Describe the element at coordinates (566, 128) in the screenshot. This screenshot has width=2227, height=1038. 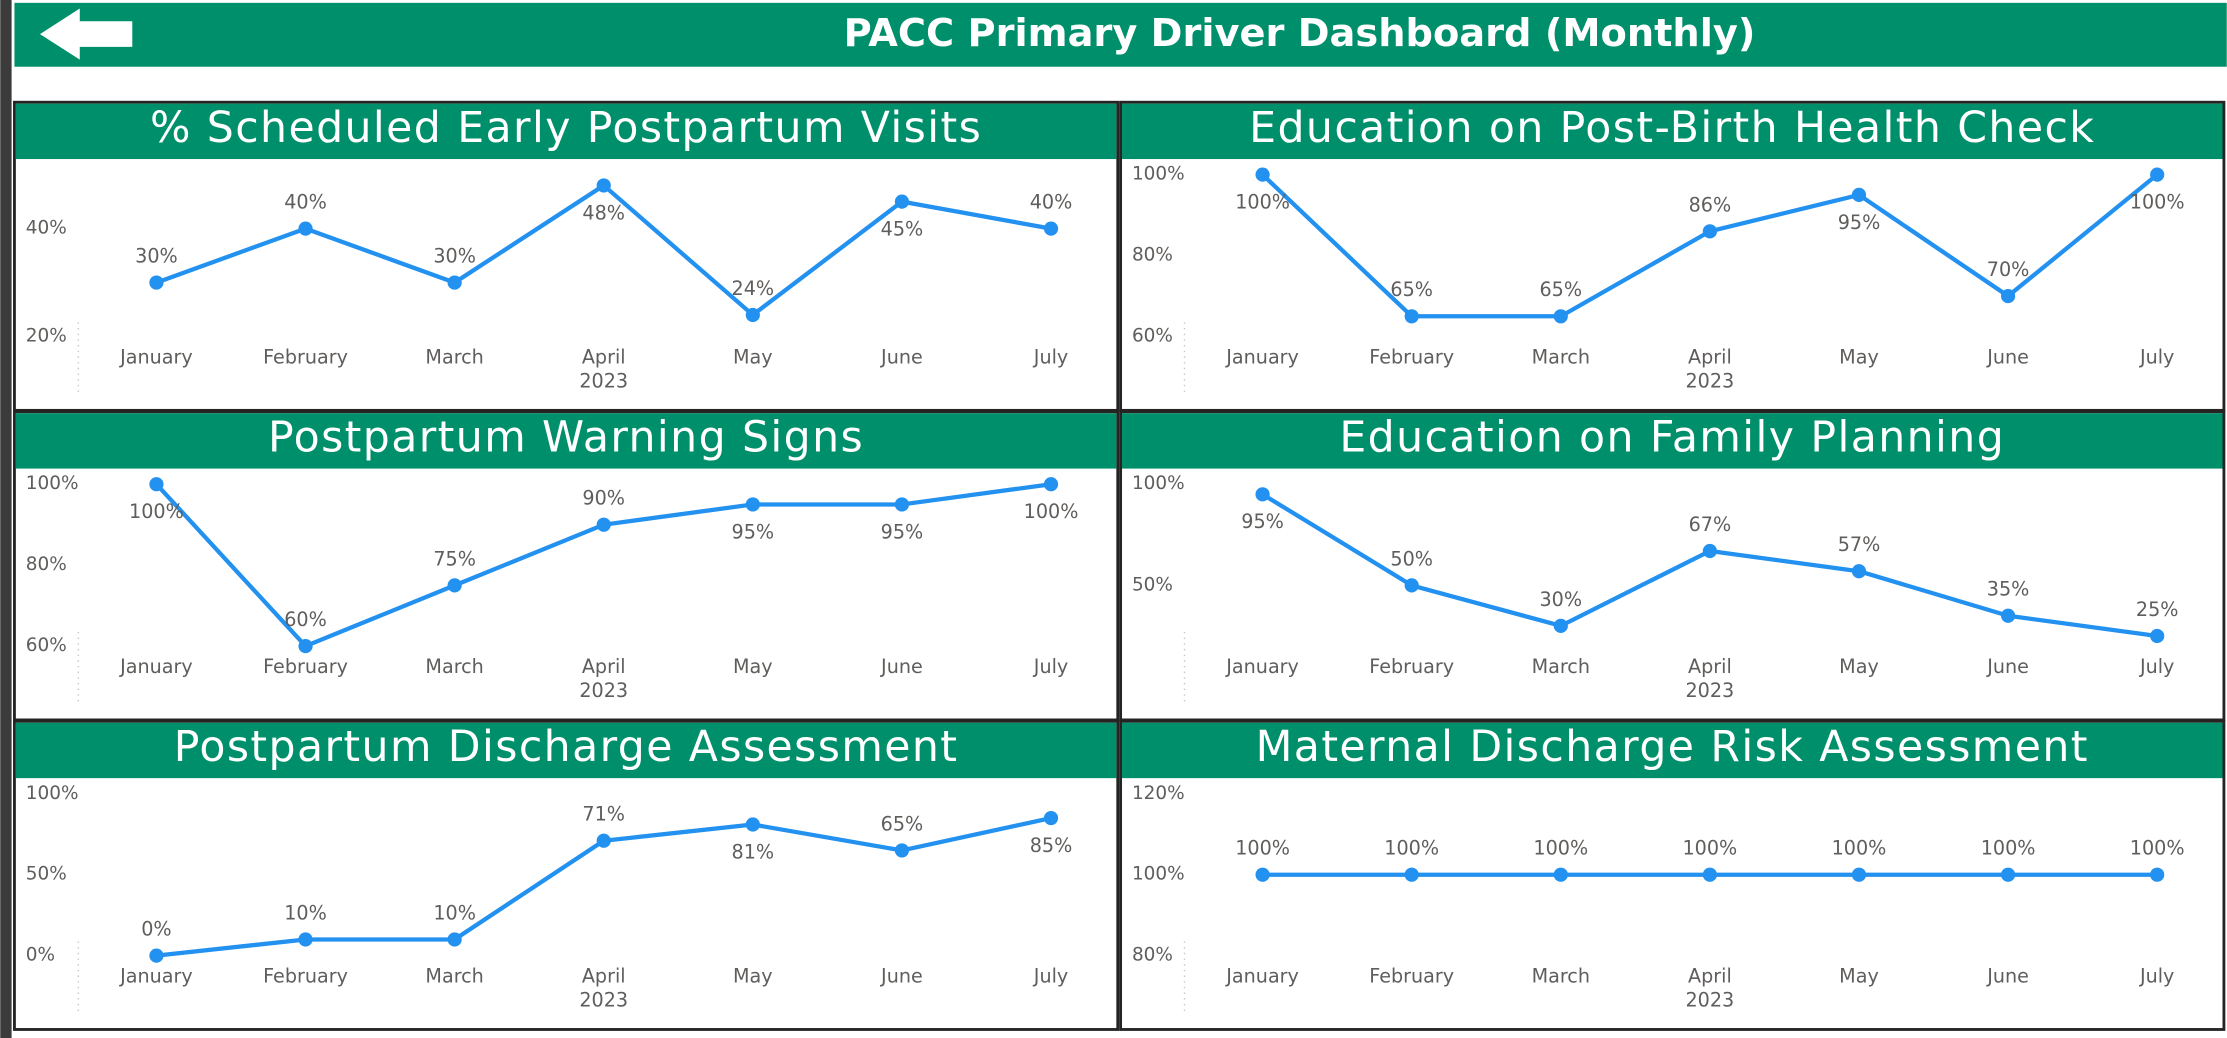
I see `panel-title: % Scheduled Early Postpartum Visits` at that location.